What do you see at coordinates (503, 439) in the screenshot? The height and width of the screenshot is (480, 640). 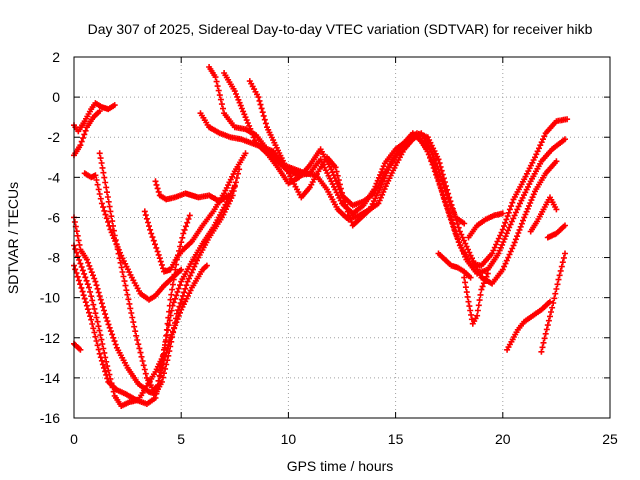 I see `x-tick-label: 20` at bounding box center [503, 439].